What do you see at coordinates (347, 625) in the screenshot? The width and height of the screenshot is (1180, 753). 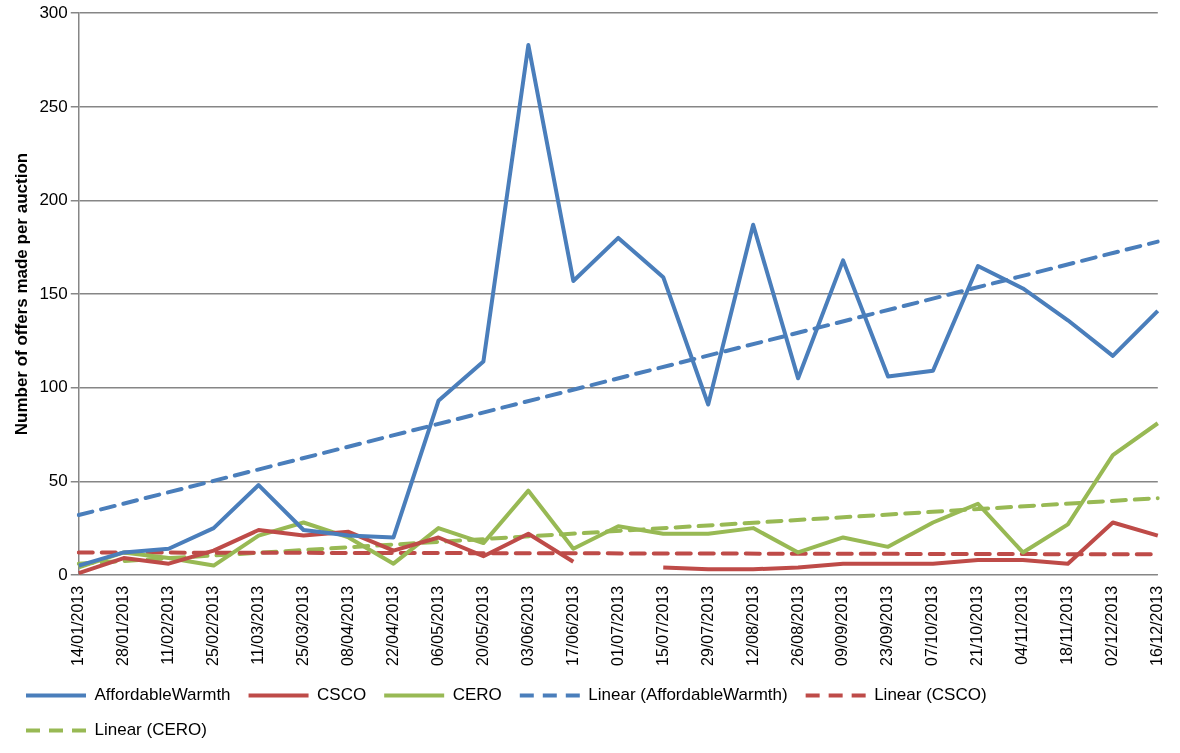 I see `x-tick-label: 08/04/2013` at bounding box center [347, 625].